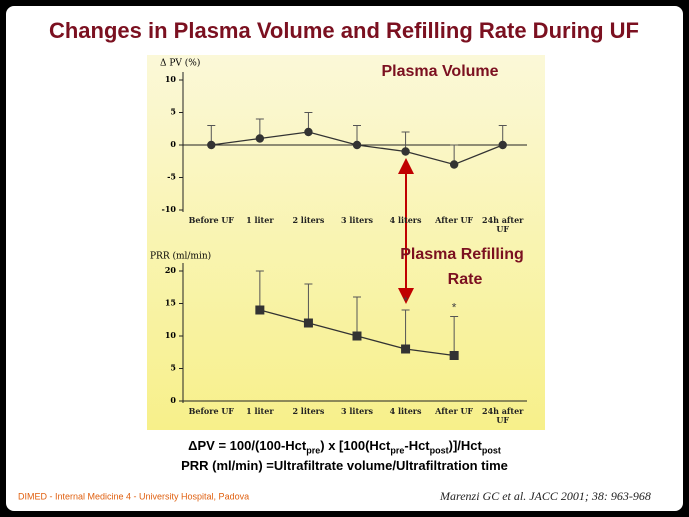  What do you see at coordinates (439, 71) in the screenshot?
I see `annotation: Plasma Volume` at bounding box center [439, 71].